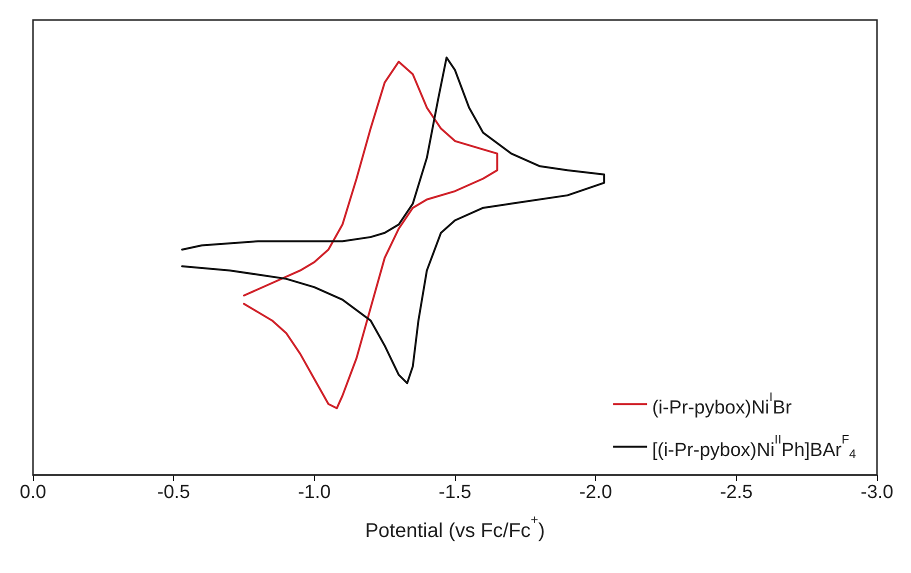 Image resolution: width=911 pixels, height=573 pixels. Describe the element at coordinates (877, 492) in the screenshot. I see `x-tick-label: -3.0` at that location.